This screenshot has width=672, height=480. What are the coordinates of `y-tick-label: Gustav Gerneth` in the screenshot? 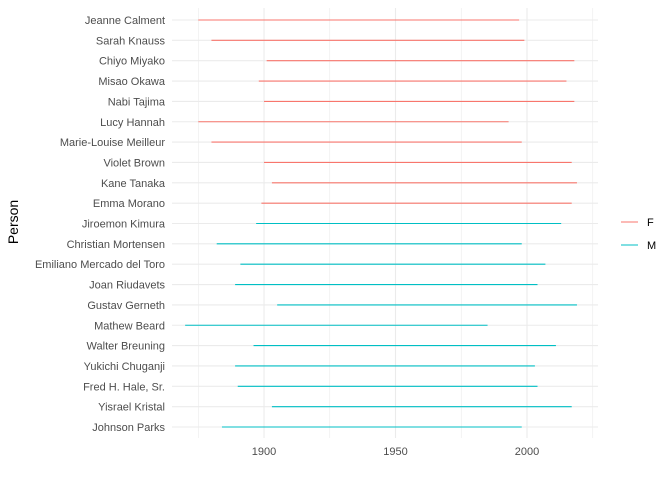 It's located at (126, 306).